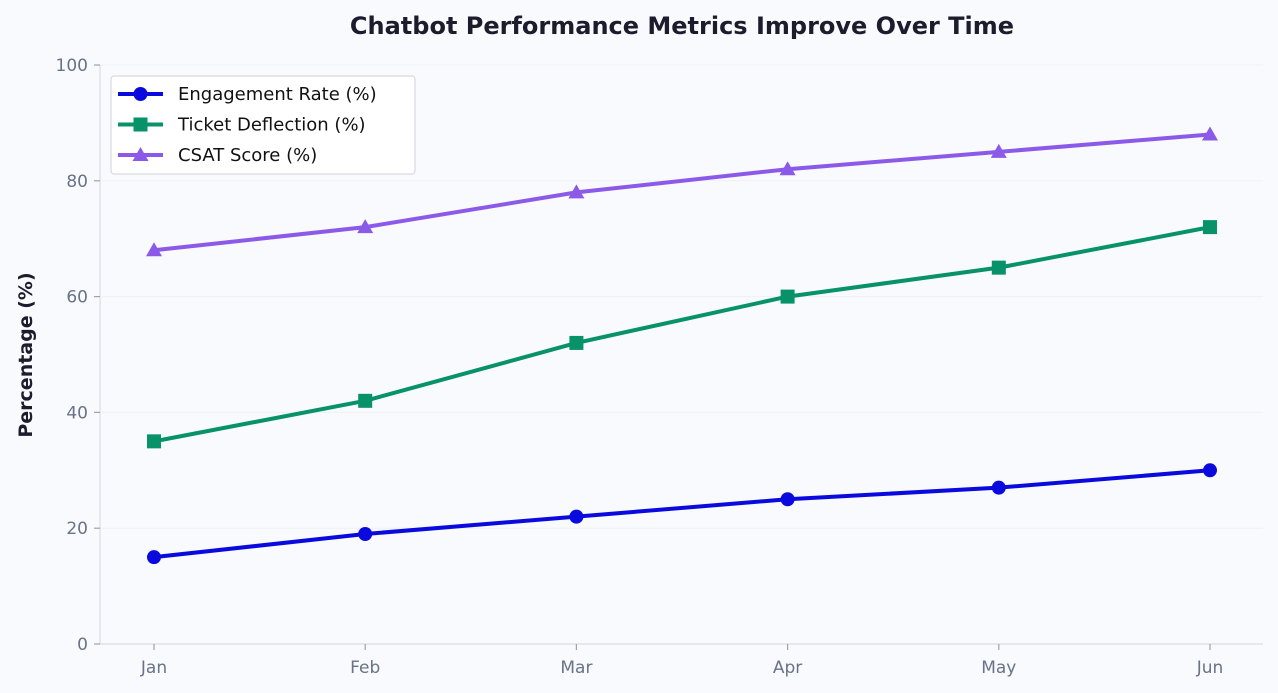  What do you see at coordinates (77, 413) in the screenshot?
I see `y-tick-label: 40` at bounding box center [77, 413].